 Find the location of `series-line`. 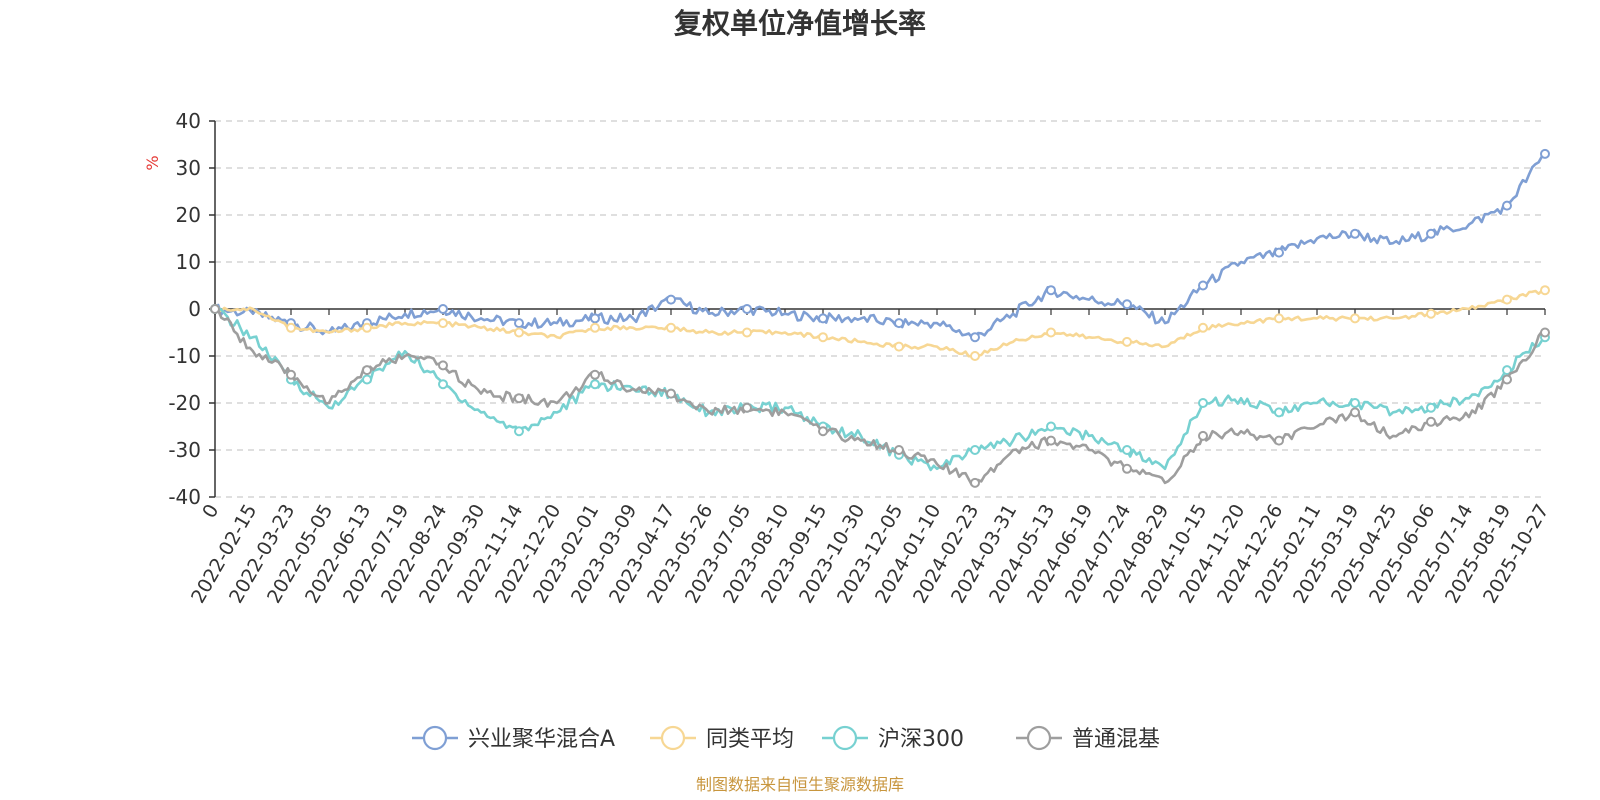

series-line is located at coordinates (880, 323).